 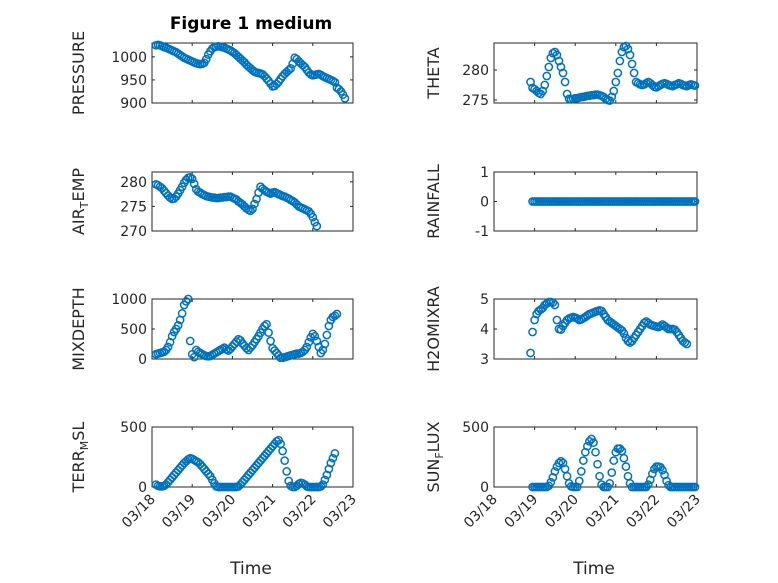 I want to click on y-tick-label: 3, so click(x=484, y=360).